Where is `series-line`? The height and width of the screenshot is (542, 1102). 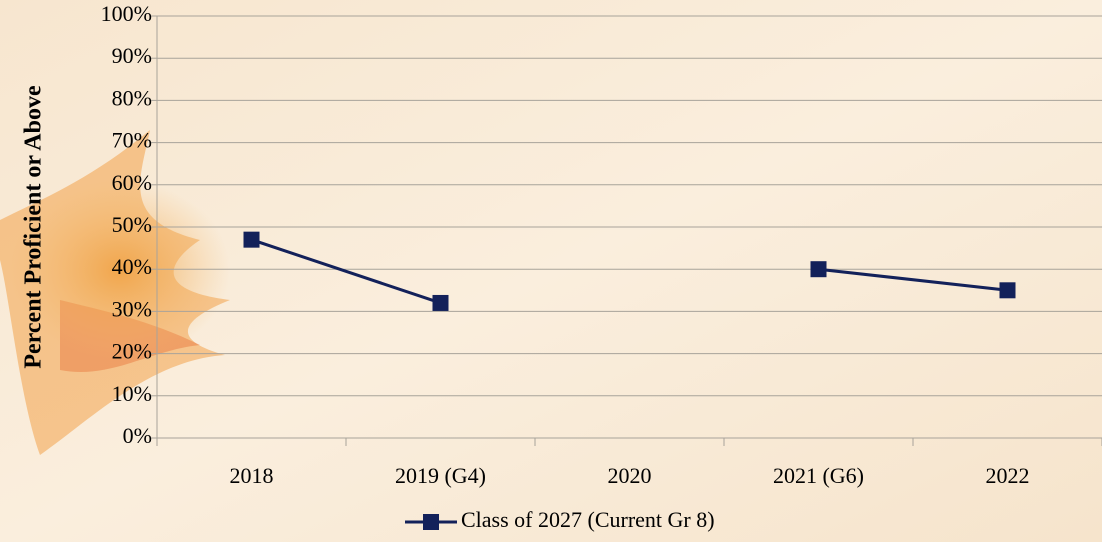
series-line is located at coordinates (629, 271).